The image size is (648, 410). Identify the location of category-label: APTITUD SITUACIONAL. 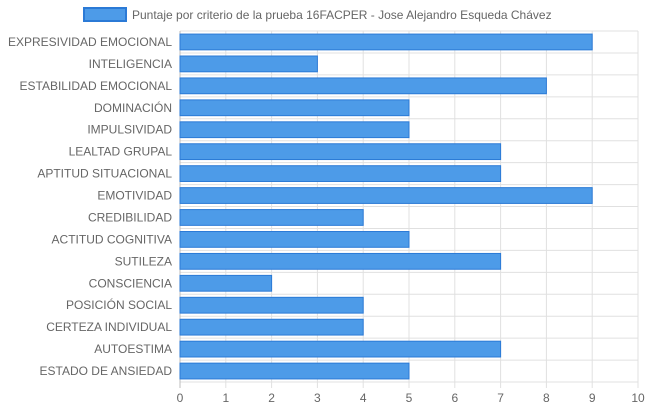
(104, 174).